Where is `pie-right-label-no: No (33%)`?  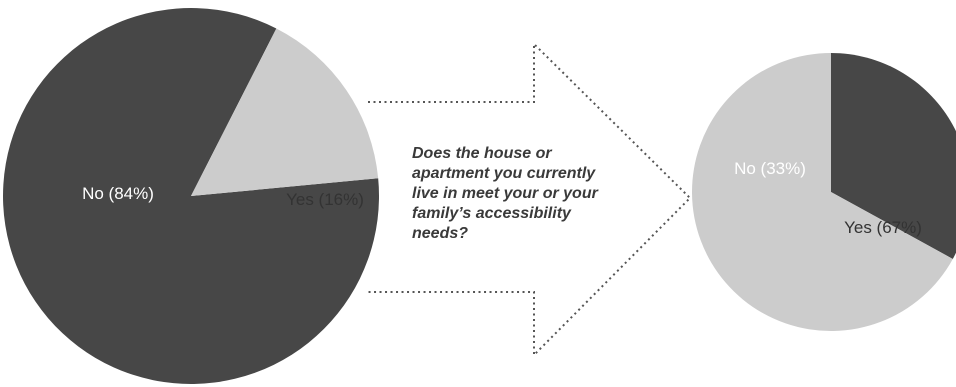 pie-right-label-no: No (33%) is located at coordinates (770, 168).